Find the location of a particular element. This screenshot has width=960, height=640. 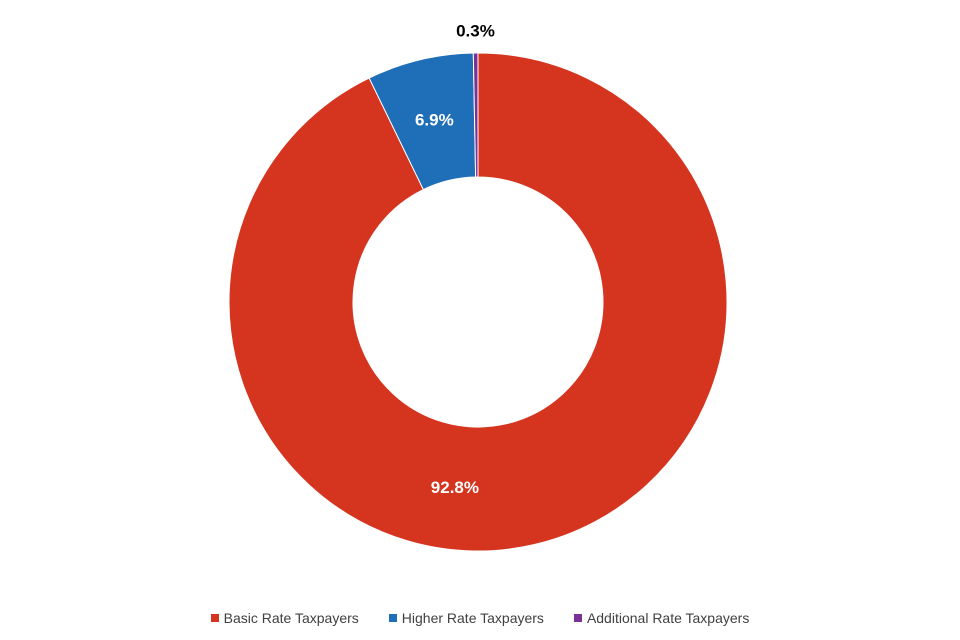

legend-swatch-basic-rate is located at coordinates (214, 618).